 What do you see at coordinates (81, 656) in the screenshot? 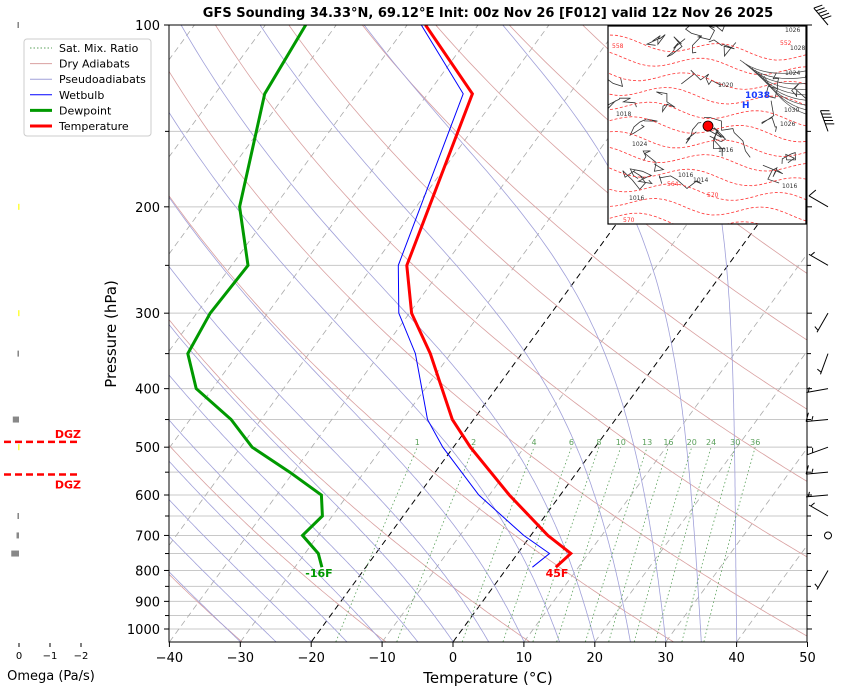
I see `omega-tick-label: −2` at bounding box center [81, 656].